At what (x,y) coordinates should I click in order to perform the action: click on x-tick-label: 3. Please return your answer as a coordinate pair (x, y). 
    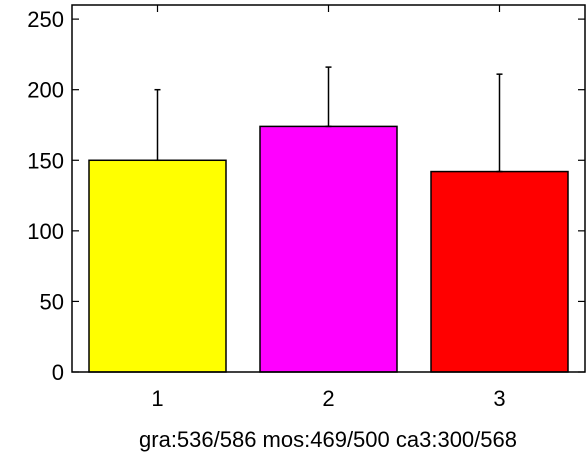
    Looking at the image, I should click on (499, 398).